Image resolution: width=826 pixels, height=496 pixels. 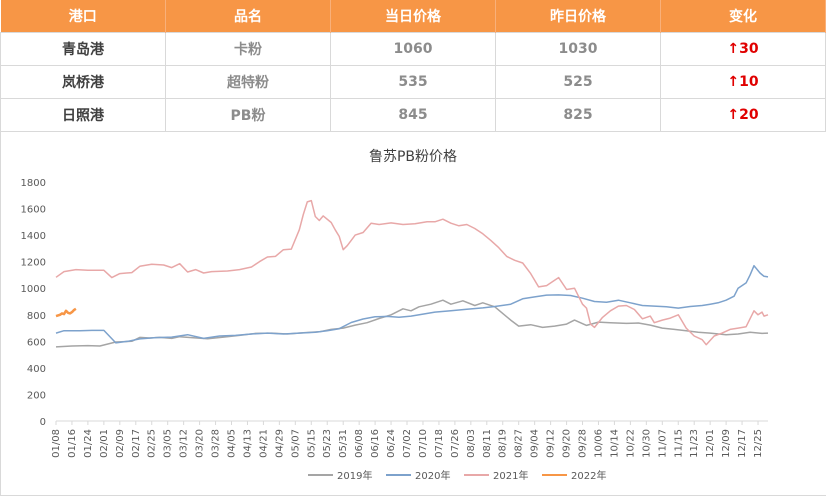 I want to click on x-tick-label: 09/20, so click(x=567, y=443).